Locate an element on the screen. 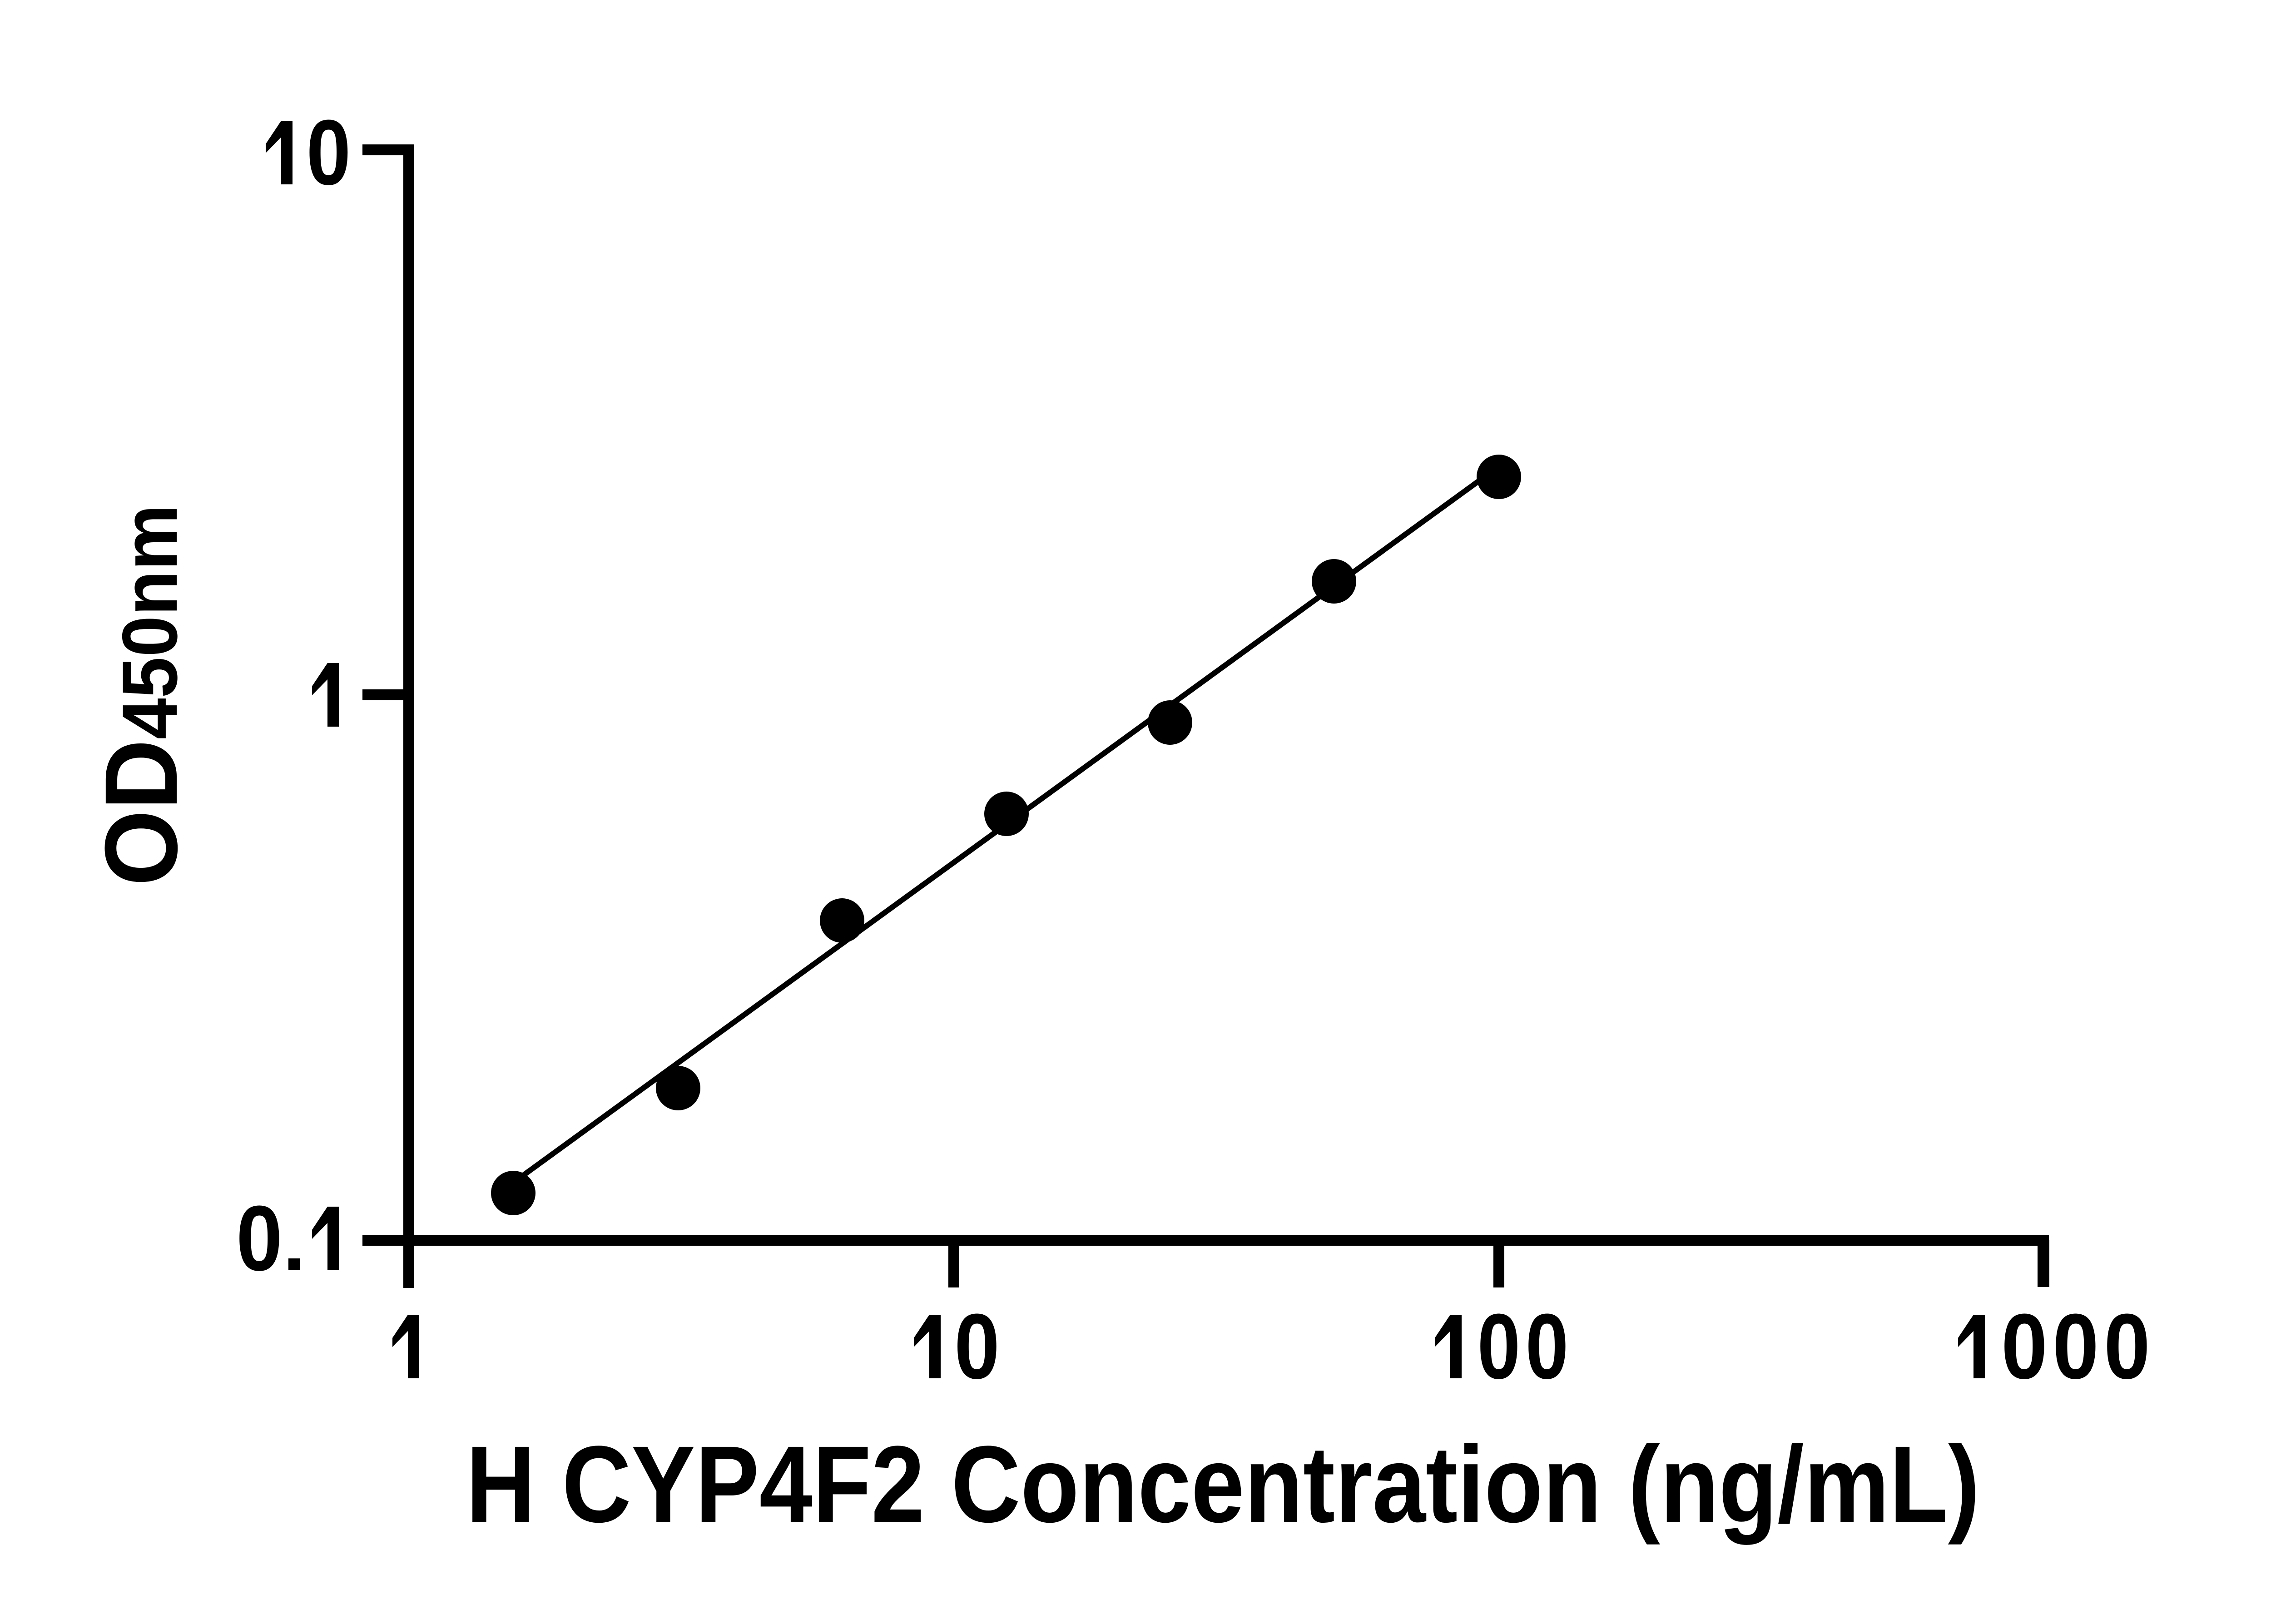 Image resolution: width=2271 pixels, height=1624 pixels. svg-text: OD450nm is located at coordinates (141, 695).